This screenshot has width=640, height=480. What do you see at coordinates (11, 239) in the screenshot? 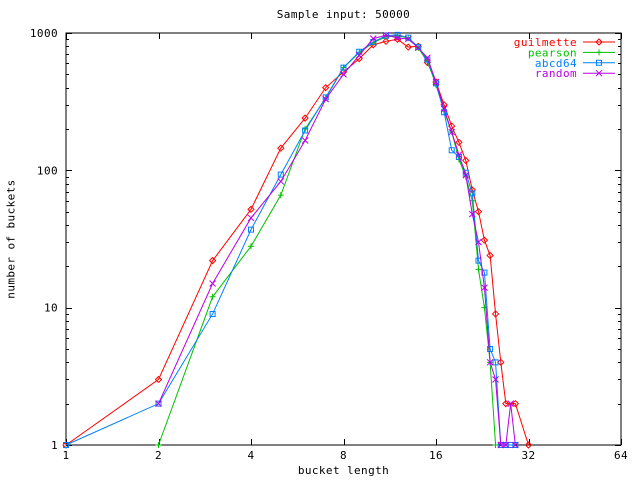
I see `y-axis-label: number of buckets` at bounding box center [11, 239].